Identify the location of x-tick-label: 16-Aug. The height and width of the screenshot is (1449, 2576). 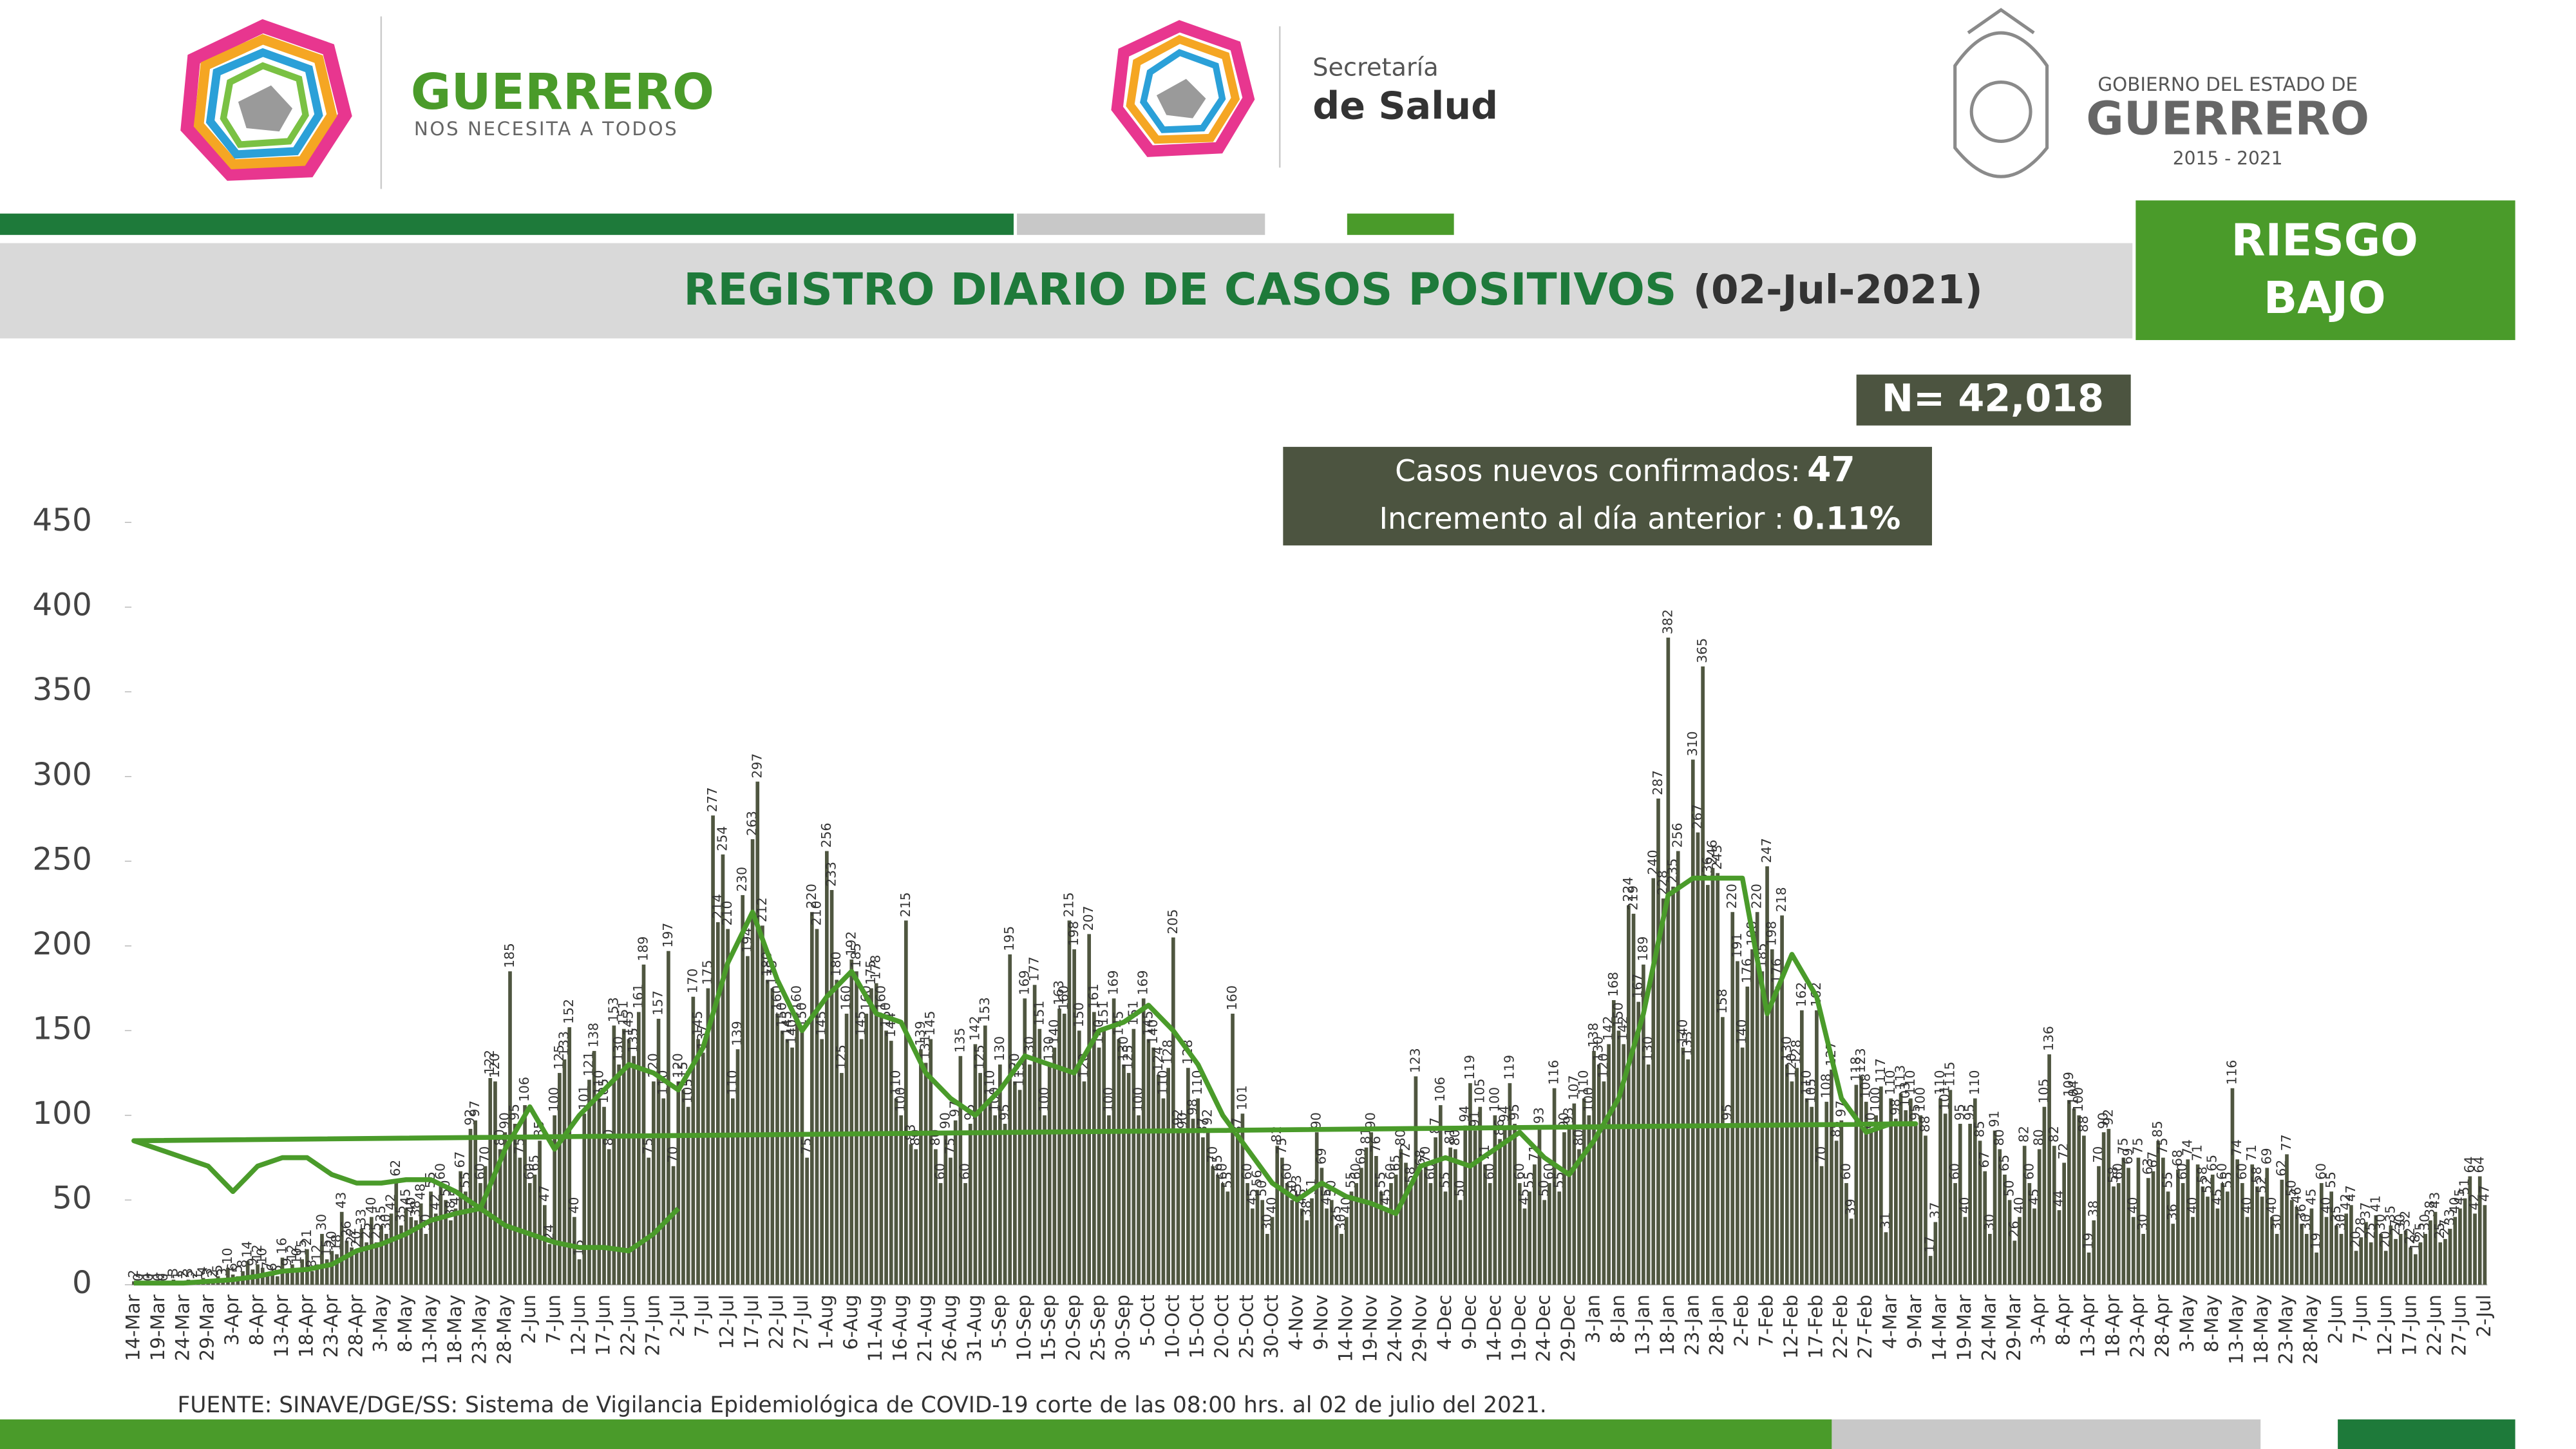
(900, 1328).